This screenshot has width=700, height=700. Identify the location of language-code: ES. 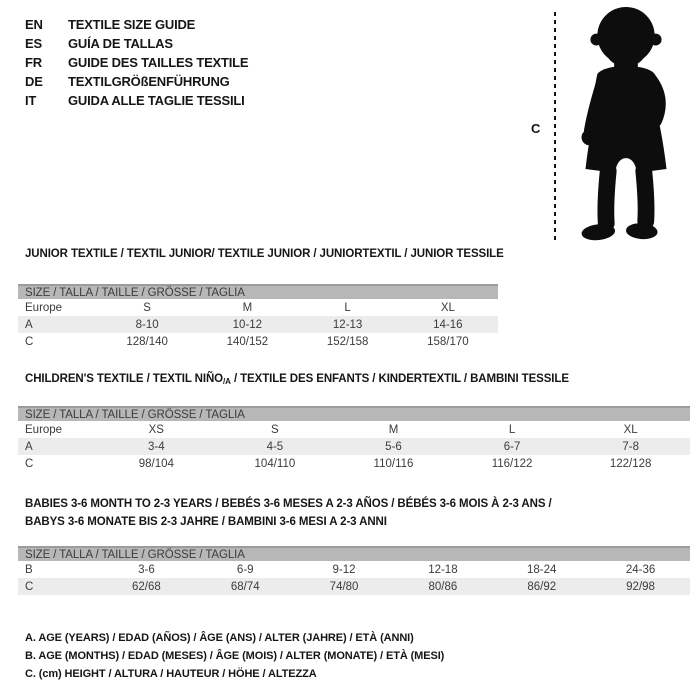
(33, 43).